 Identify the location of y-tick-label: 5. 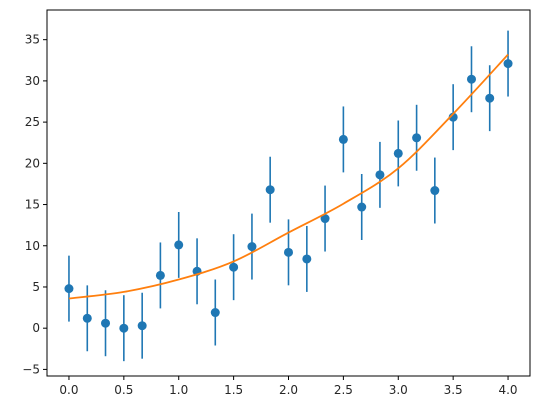
(36, 287).